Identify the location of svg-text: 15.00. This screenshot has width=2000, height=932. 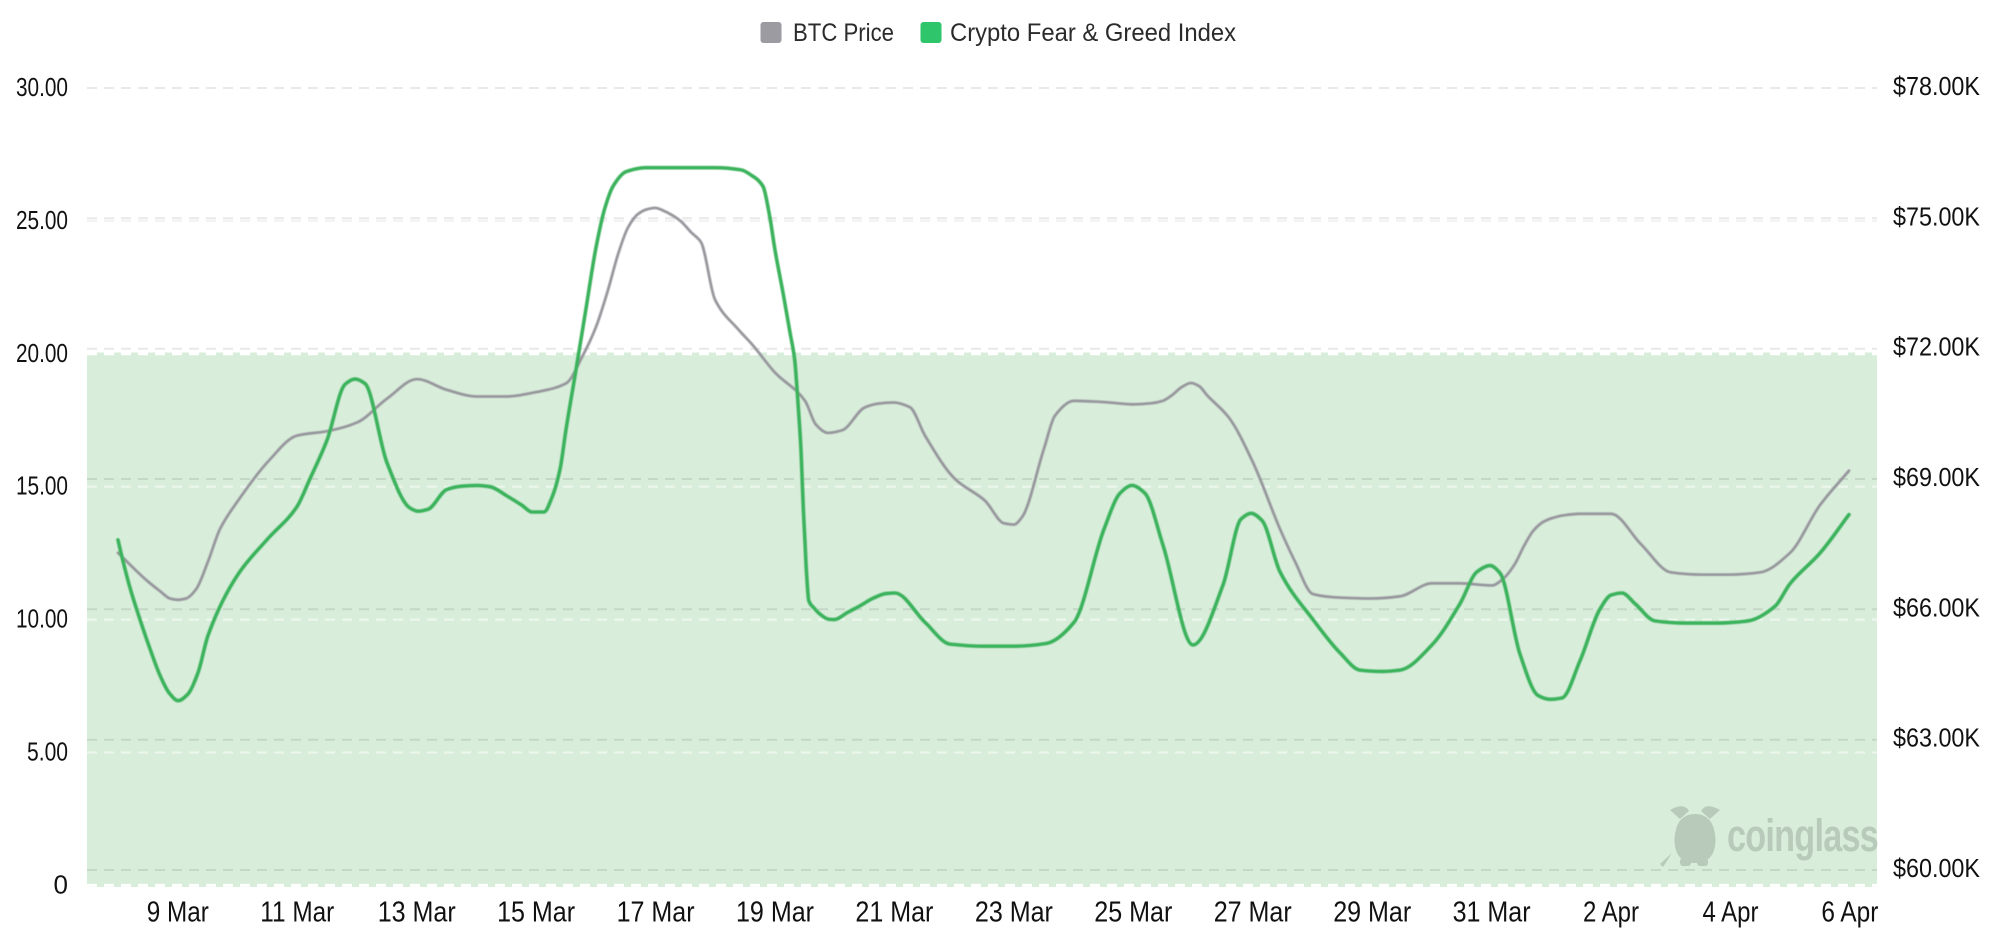
(42, 486).